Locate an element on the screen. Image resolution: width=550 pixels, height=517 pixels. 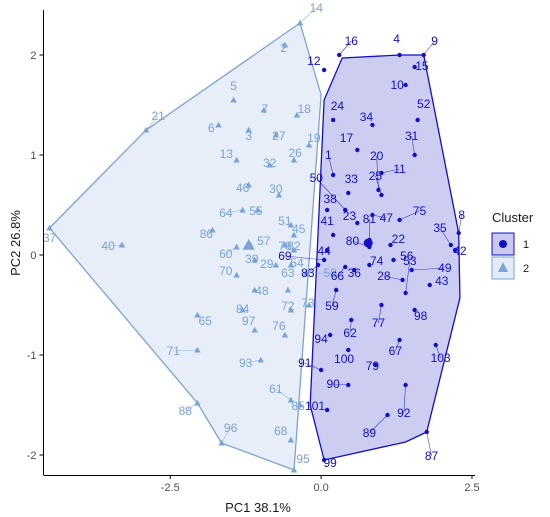
point-label-11: 11 is located at coordinates (399, 169).